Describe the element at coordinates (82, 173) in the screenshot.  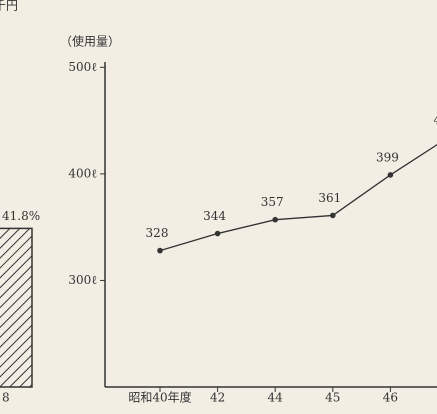
I see `y-tick-label: 400ℓ` at that location.